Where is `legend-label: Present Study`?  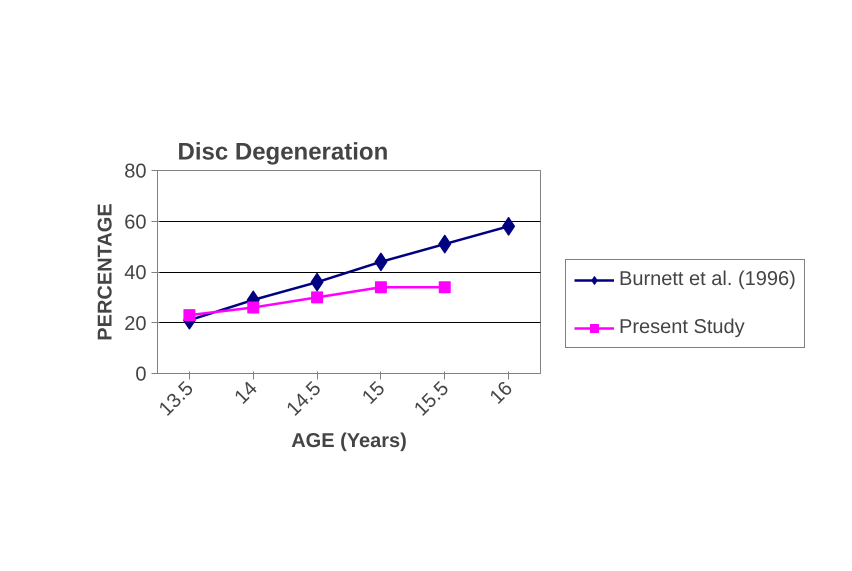 legend-label: Present Study is located at coordinates (682, 327).